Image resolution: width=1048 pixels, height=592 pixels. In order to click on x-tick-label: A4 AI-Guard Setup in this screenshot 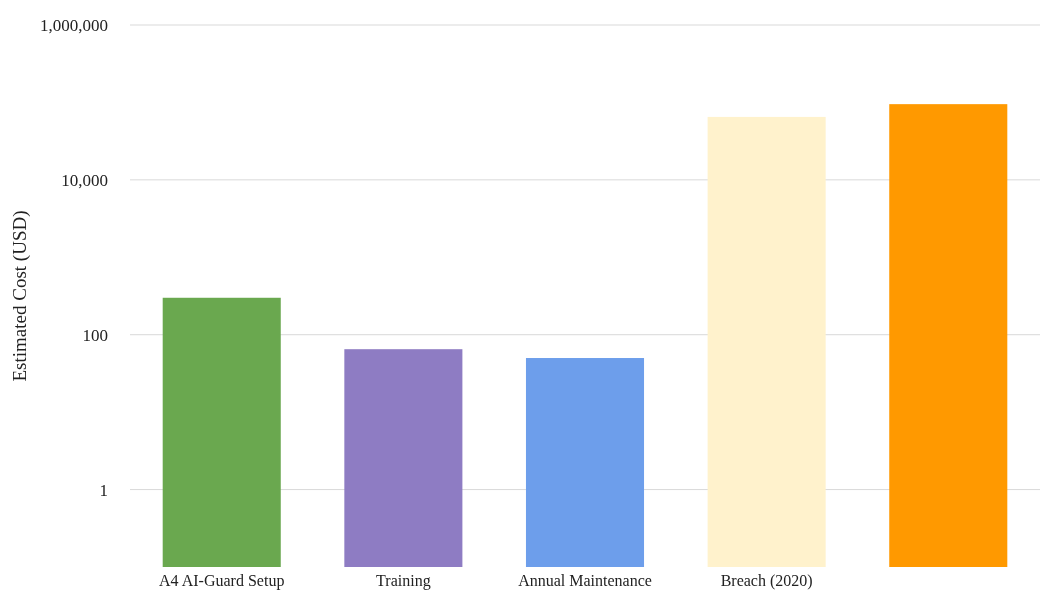, I will do `click(222, 581)`.